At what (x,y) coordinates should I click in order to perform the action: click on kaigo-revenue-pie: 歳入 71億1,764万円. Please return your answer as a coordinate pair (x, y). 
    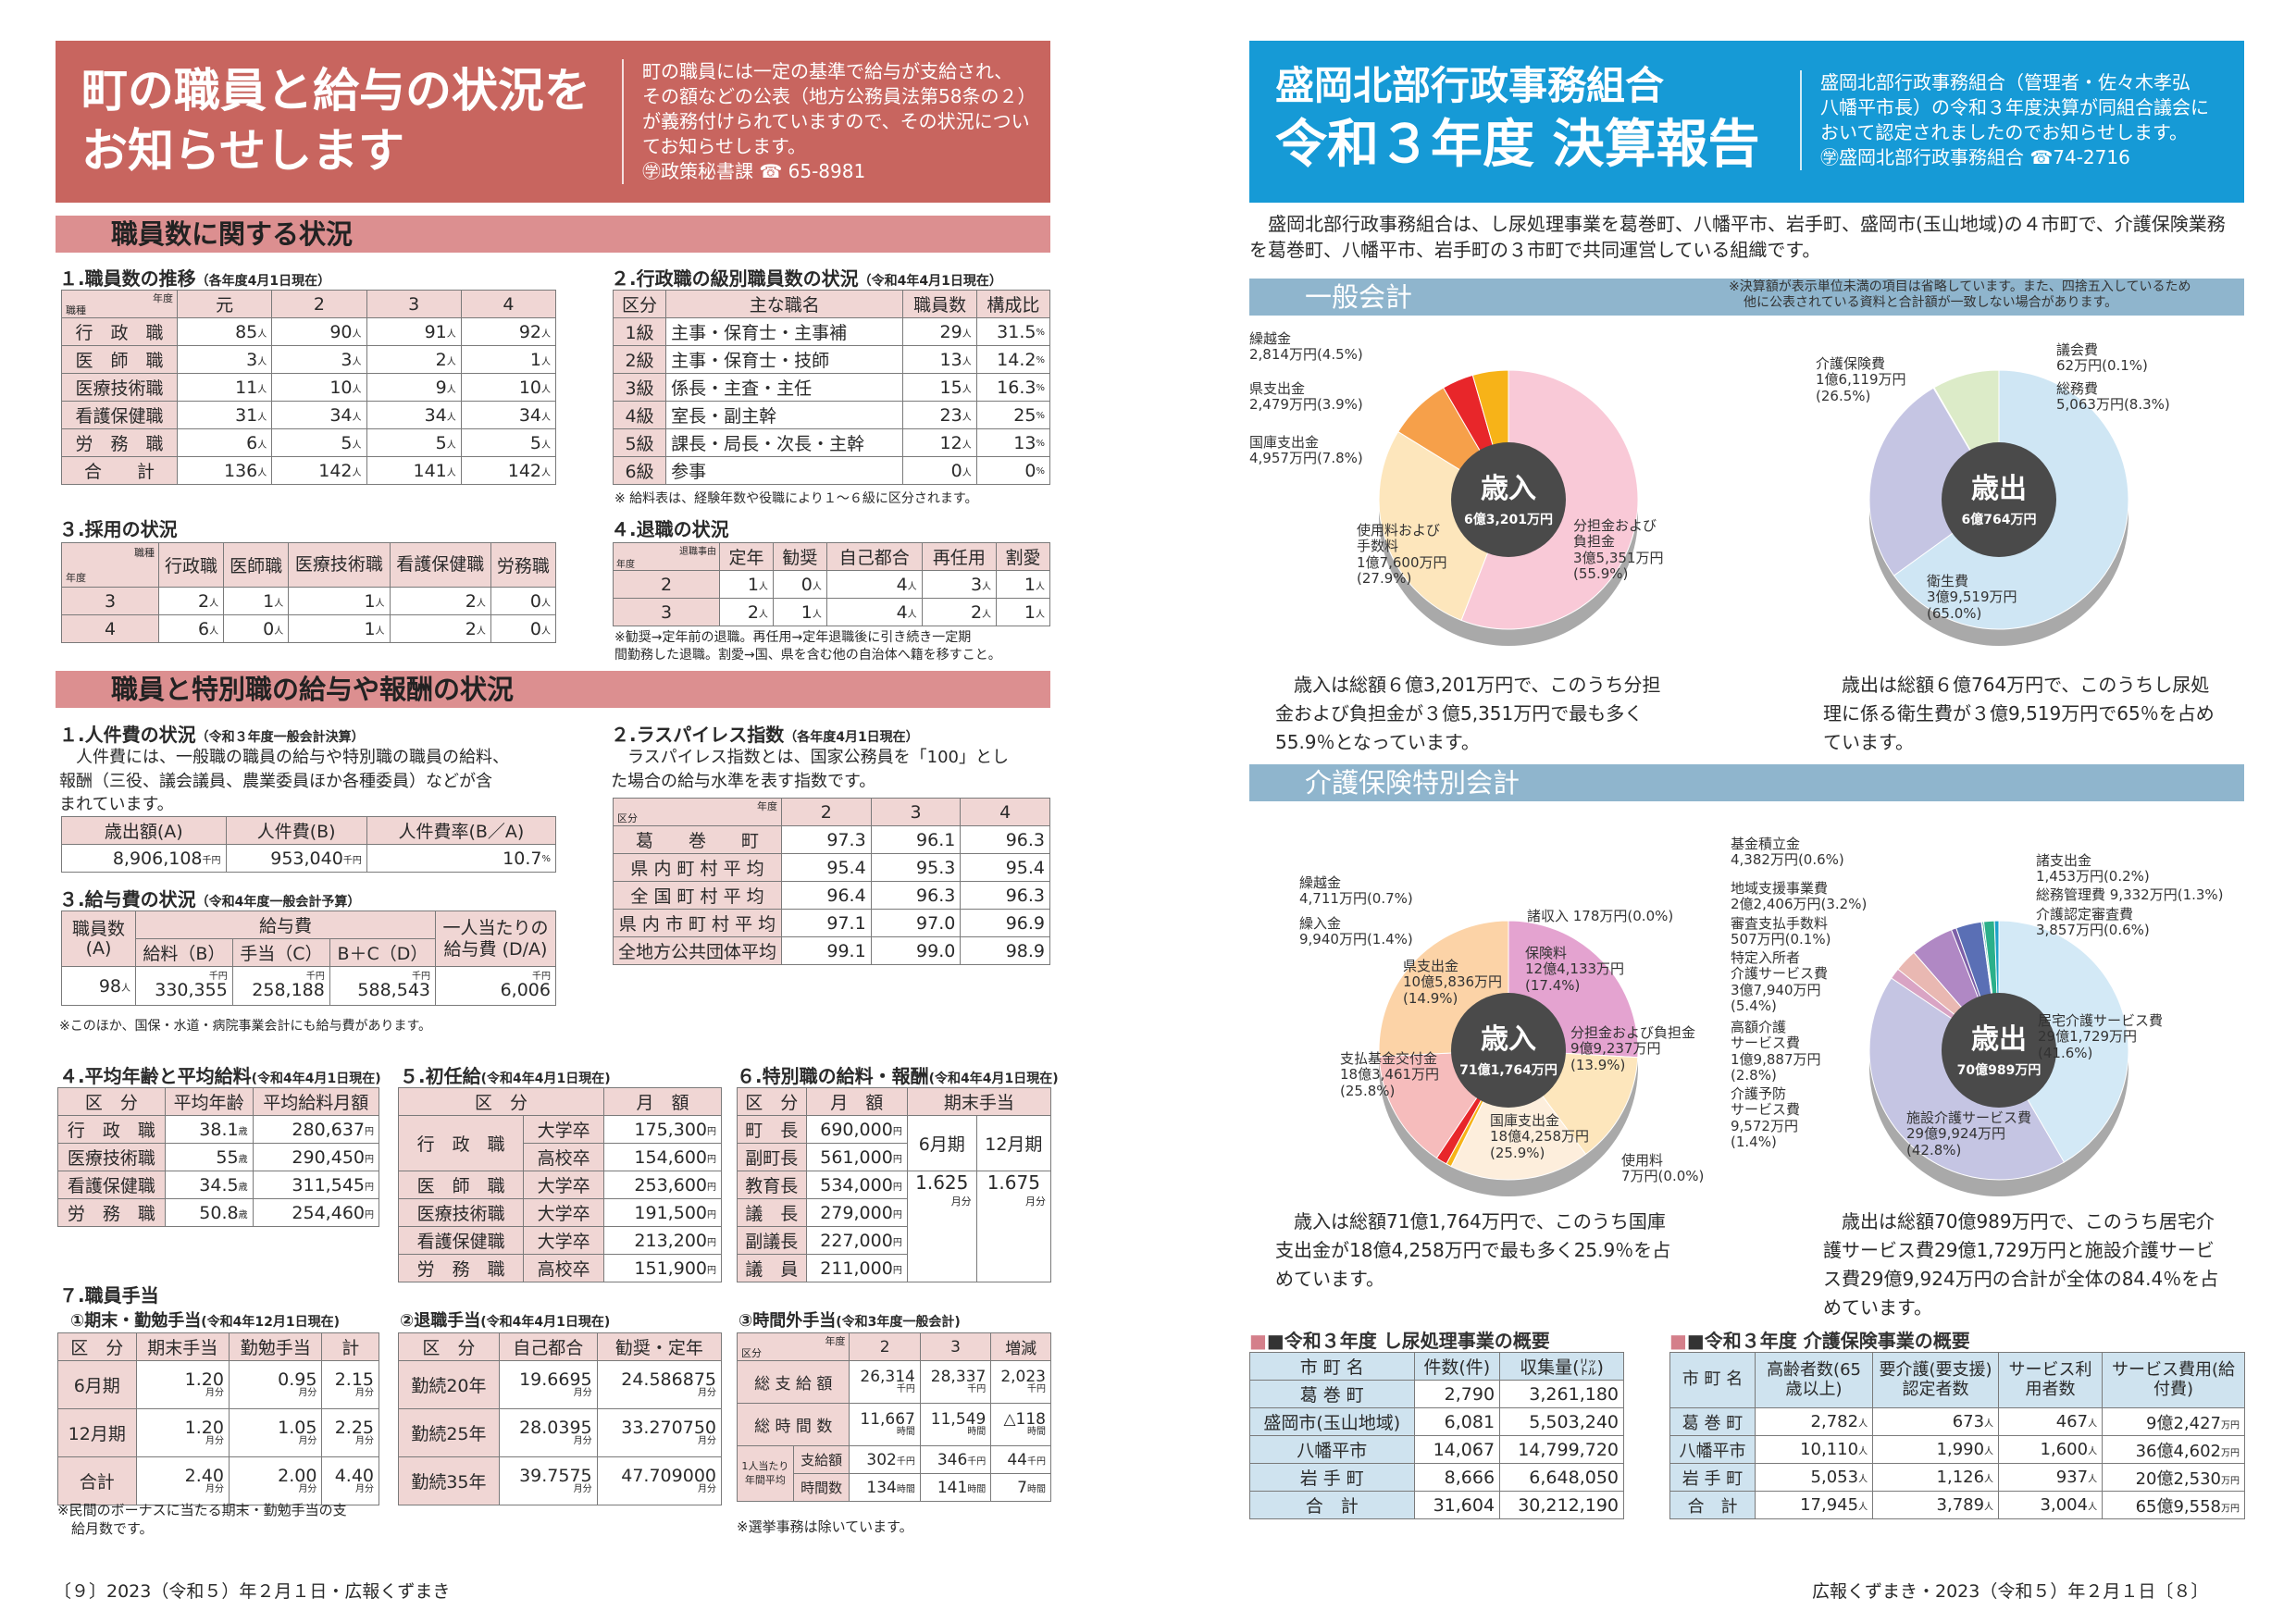
    Looking at the image, I should click on (1509, 1058).